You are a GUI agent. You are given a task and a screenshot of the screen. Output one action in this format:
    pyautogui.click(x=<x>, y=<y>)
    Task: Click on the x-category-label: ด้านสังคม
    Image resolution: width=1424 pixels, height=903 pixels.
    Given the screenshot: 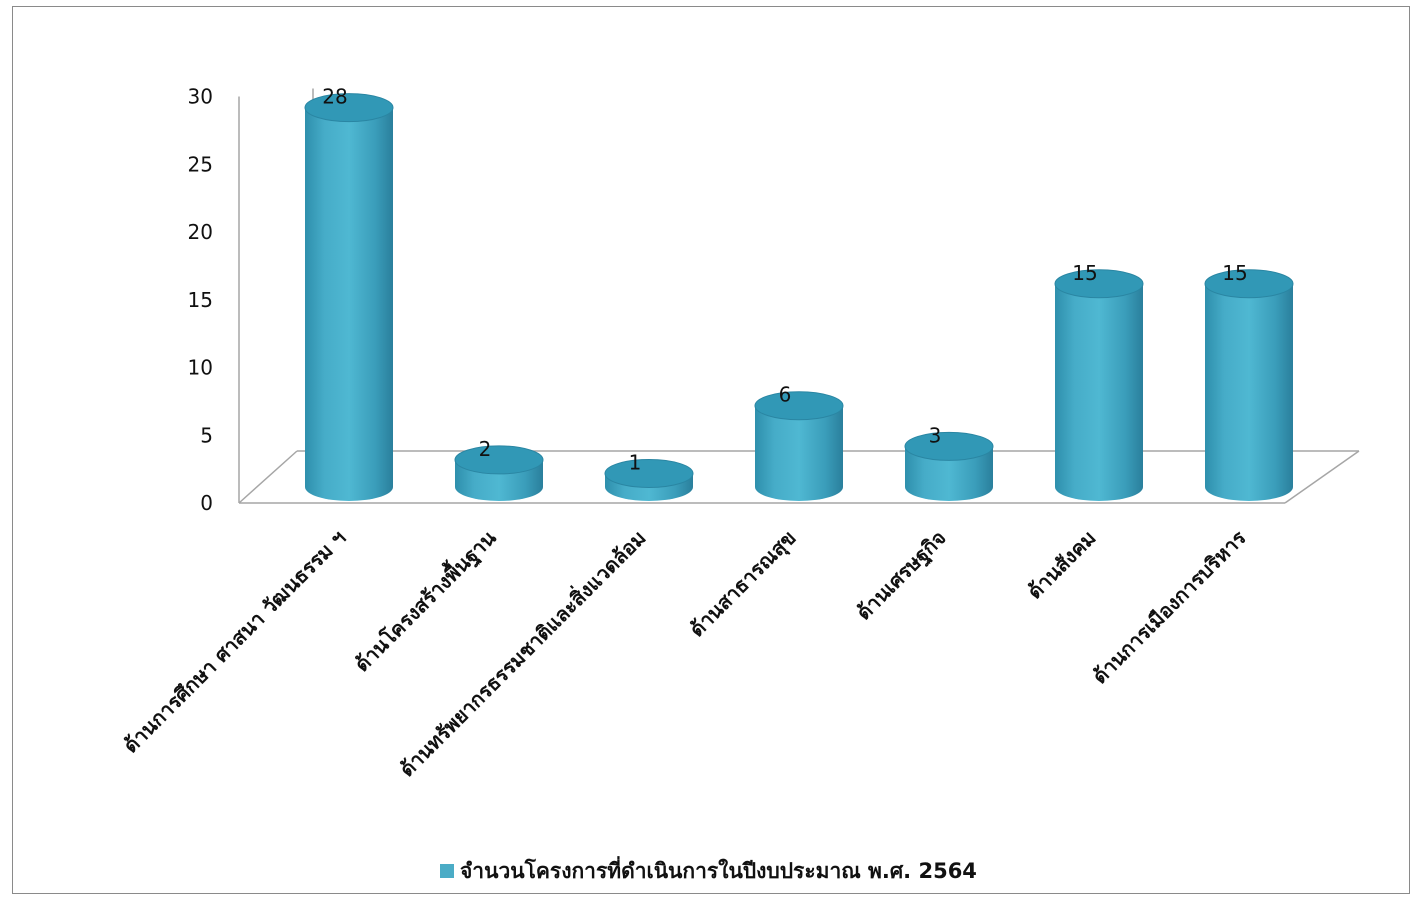 What is the action you would take?
    pyautogui.click(x=1061, y=565)
    